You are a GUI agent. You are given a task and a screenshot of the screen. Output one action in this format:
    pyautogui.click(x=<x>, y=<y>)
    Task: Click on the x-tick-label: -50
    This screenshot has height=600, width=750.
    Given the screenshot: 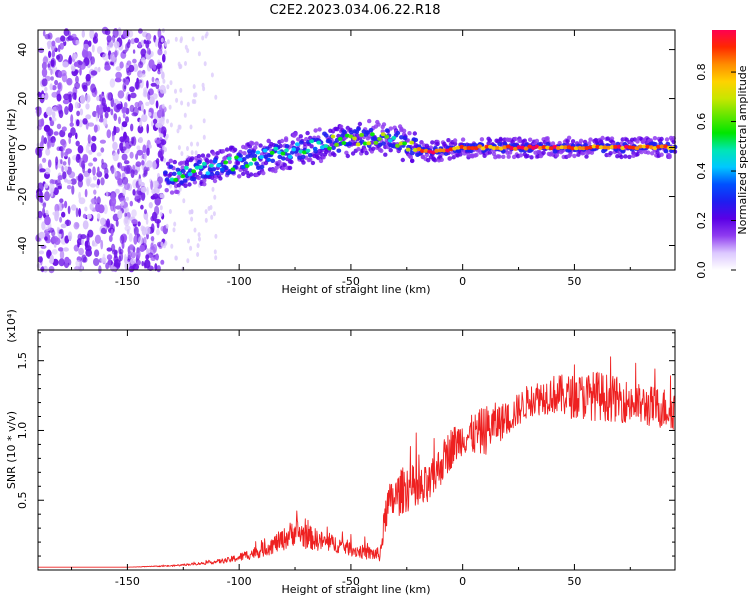 What is the action you would take?
    pyautogui.click(x=351, y=281)
    